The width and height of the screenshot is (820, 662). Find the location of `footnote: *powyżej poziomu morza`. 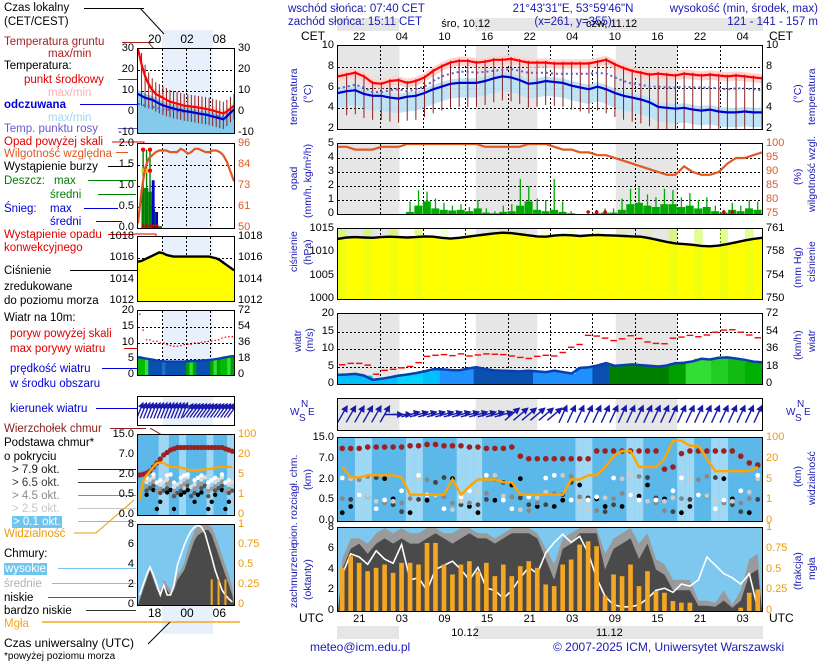

footnote: *powyżej poziomu morza is located at coordinates (60, 656).